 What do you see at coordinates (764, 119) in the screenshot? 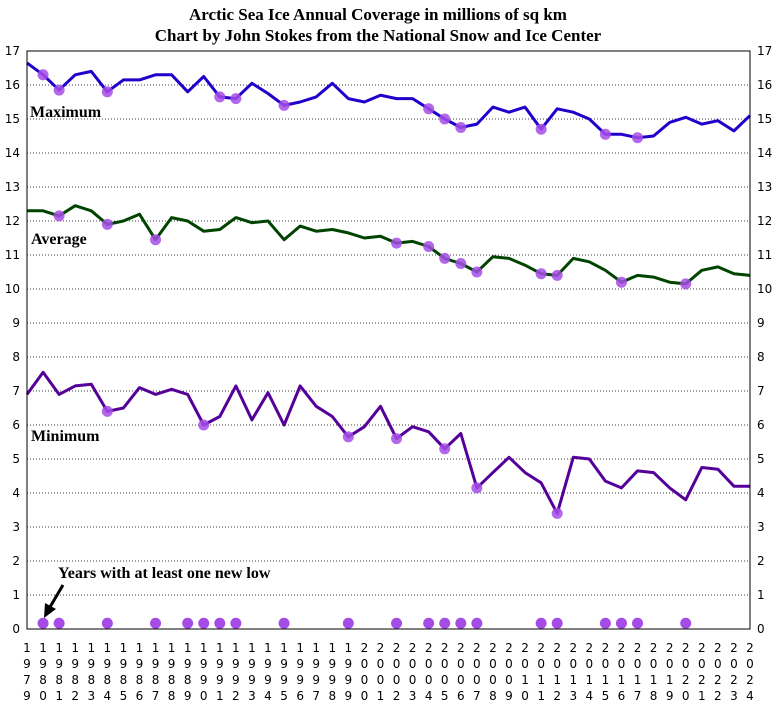
I see `y-tick-label-right: 15` at bounding box center [764, 119].